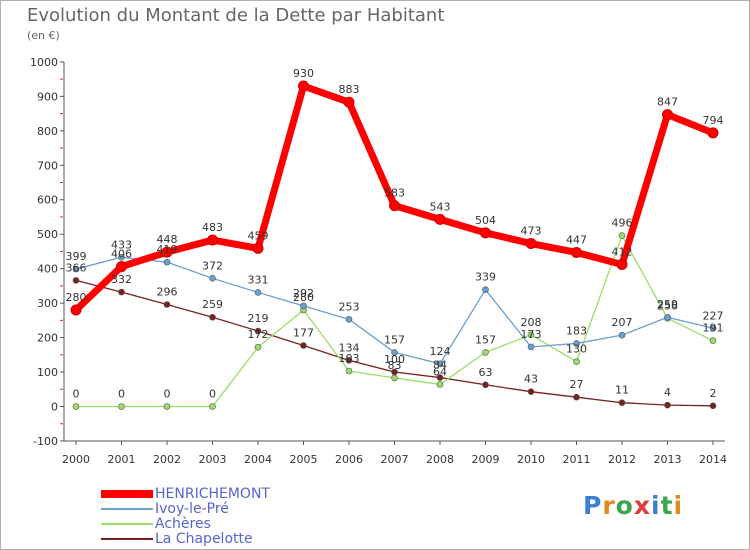 Image resolution: width=750 pixels, height=550 pixels. Describe the element at coordinates (212, 227) in the screenshot. I see `data-label: 483` at that location.